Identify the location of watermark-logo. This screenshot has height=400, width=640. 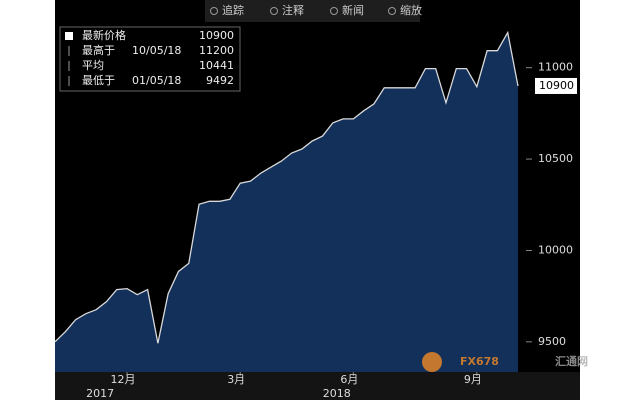
(432, 362).